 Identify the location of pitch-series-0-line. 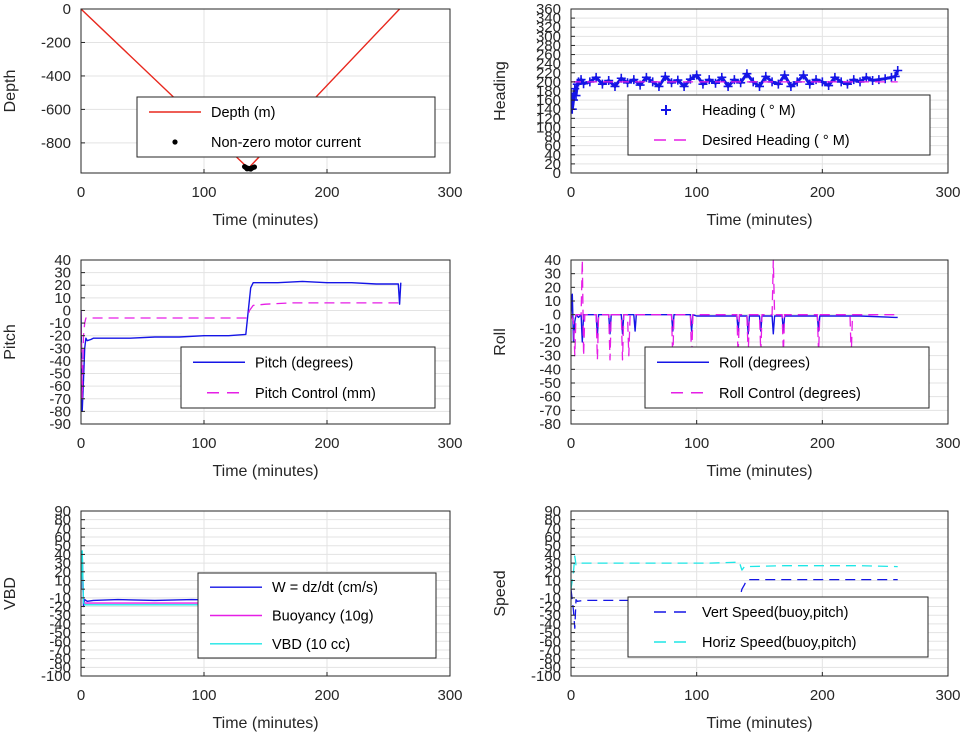
(241, 346).